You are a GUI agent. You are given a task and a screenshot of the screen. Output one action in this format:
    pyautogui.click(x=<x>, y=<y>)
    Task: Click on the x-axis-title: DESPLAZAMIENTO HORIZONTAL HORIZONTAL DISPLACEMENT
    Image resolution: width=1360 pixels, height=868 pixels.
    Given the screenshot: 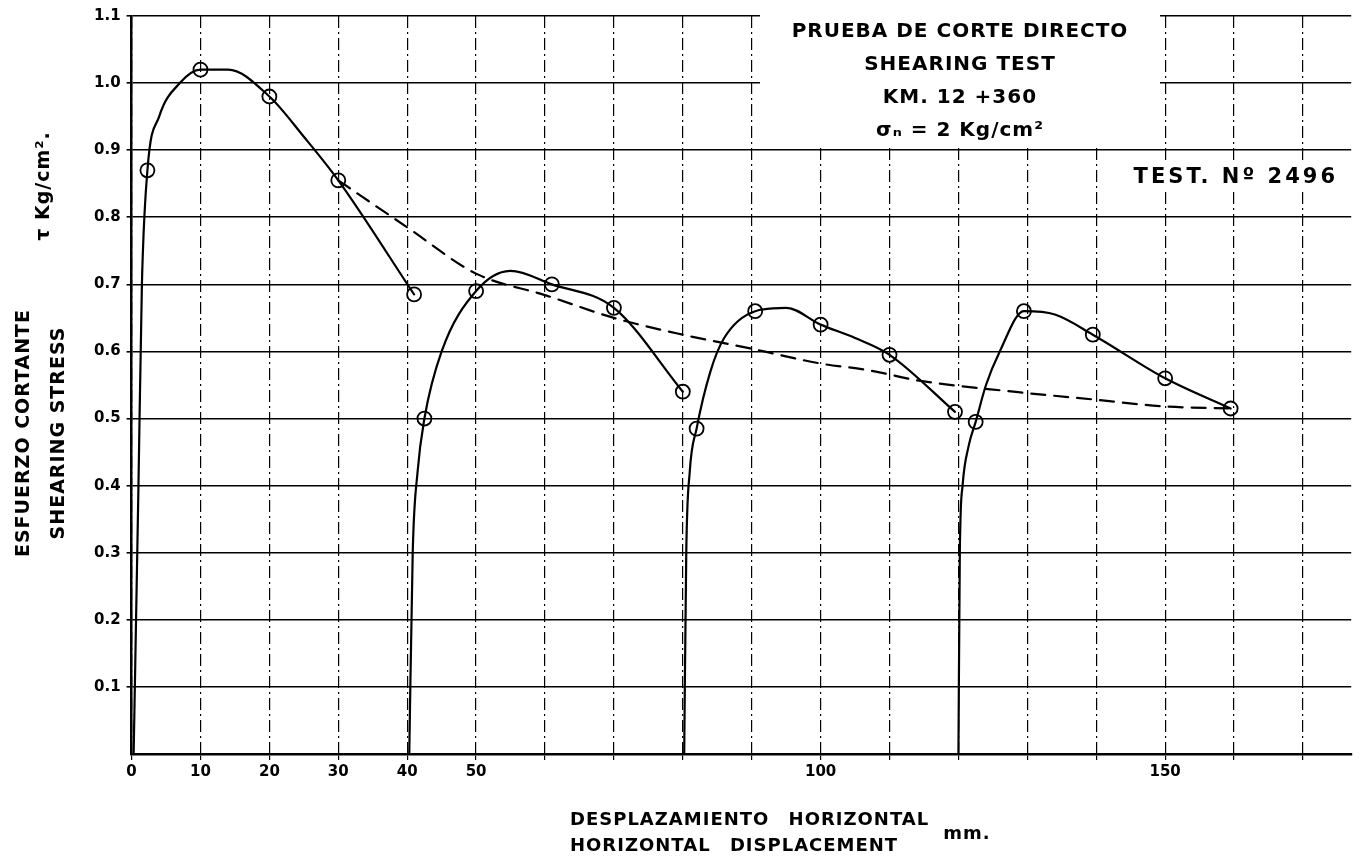 What is the action you would take?
    pyautogui.click(x=750, y=832)
    